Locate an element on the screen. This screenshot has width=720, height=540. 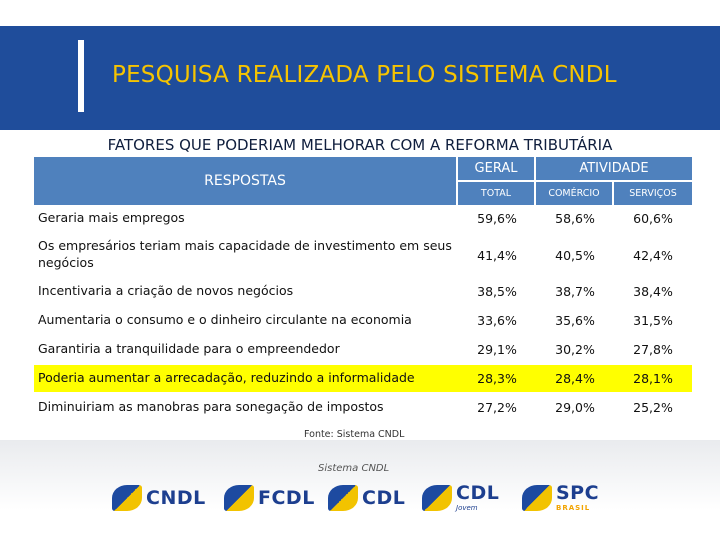
fcdl-logo-icon is located at coordinates (239, 498).